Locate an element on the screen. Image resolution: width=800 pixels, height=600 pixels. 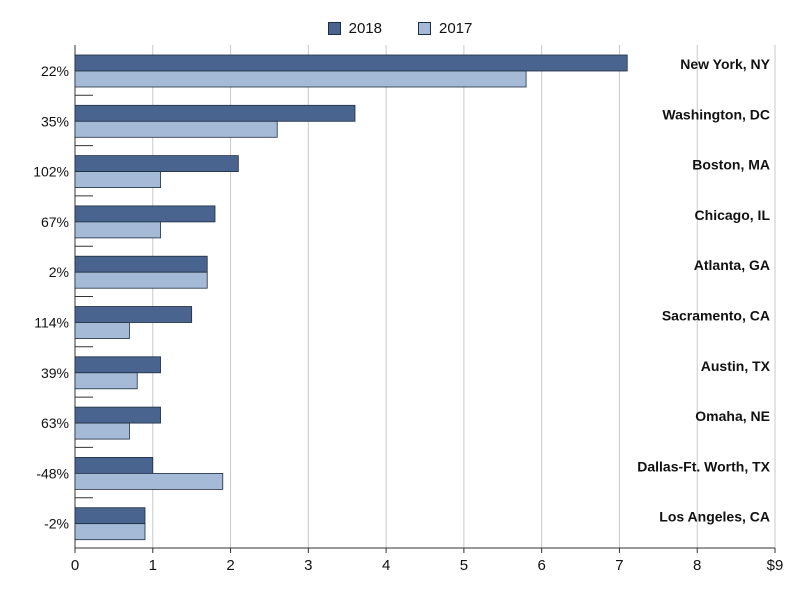
legend: 2018 2017 is located at coordinates (400, 28).